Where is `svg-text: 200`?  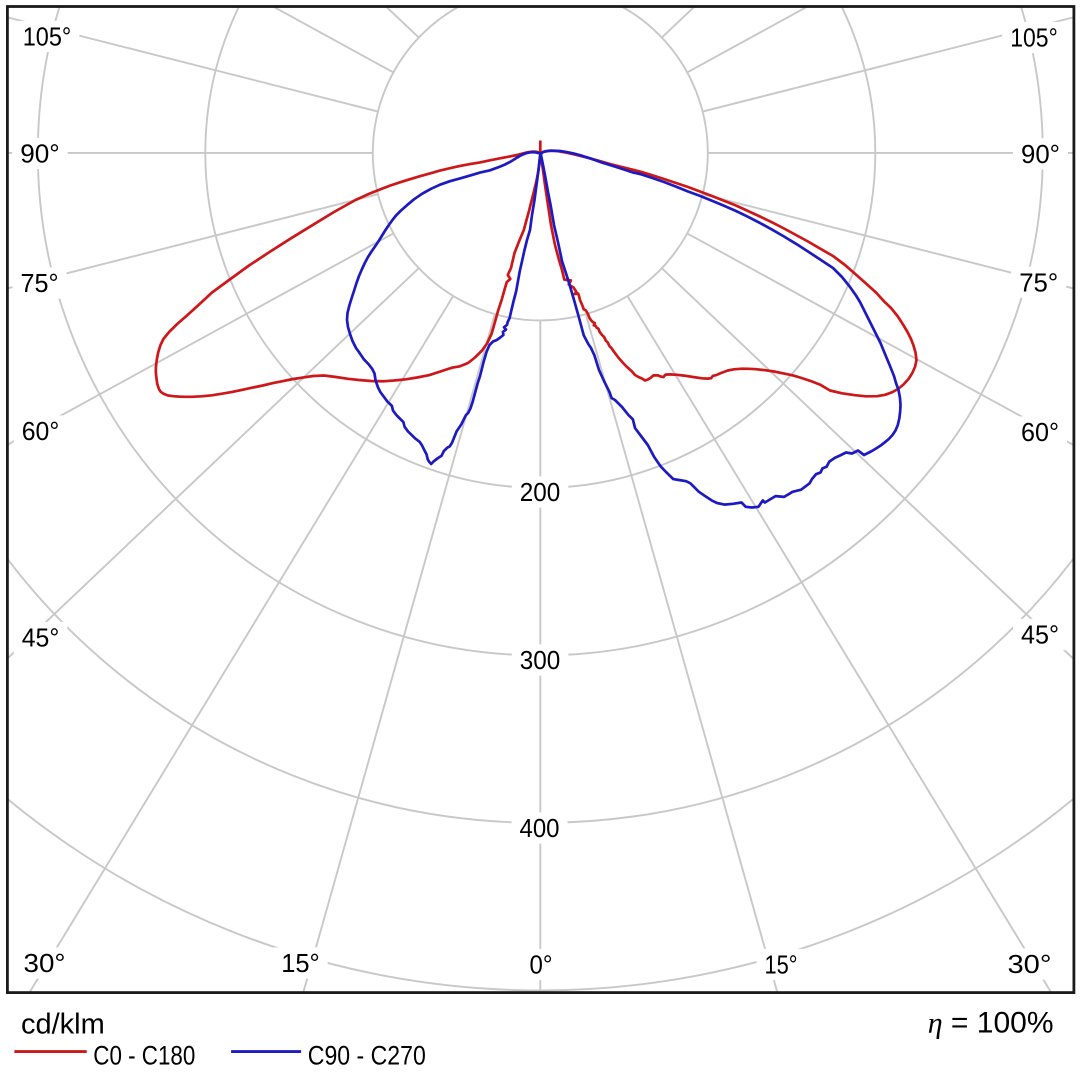
svg-text: 200 is located at coordinates (540, 492).